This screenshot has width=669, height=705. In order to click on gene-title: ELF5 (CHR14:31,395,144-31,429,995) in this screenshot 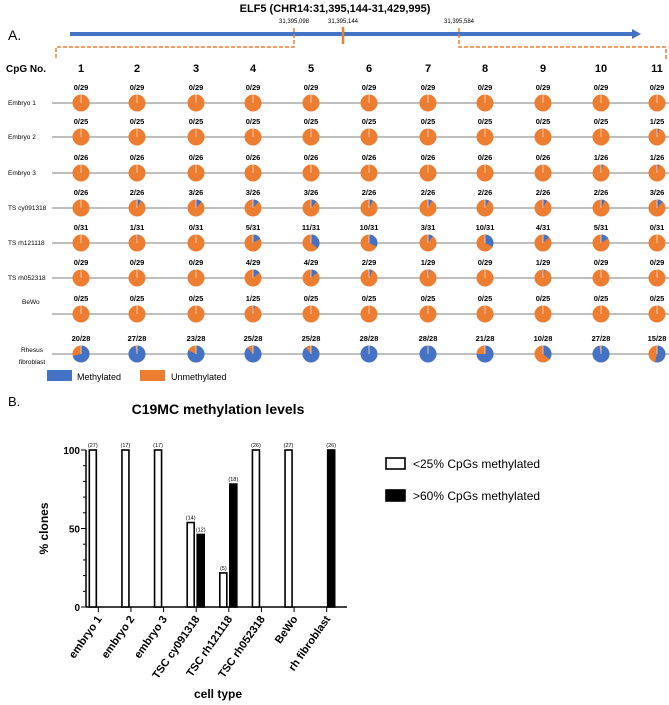, I will do `click(335, 9)`.